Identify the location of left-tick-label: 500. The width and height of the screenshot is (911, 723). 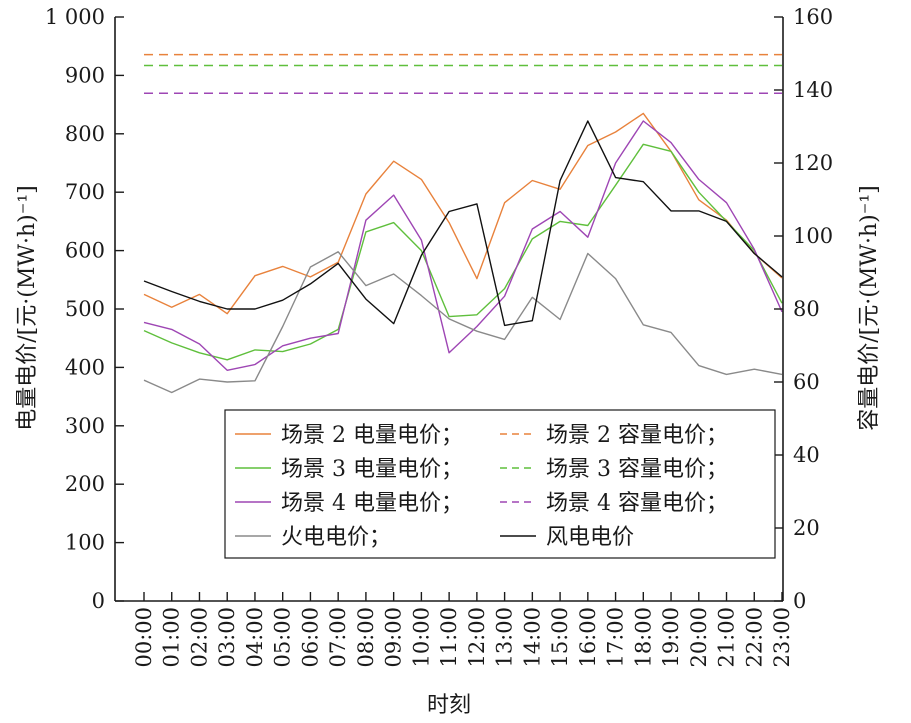
(85, 309).